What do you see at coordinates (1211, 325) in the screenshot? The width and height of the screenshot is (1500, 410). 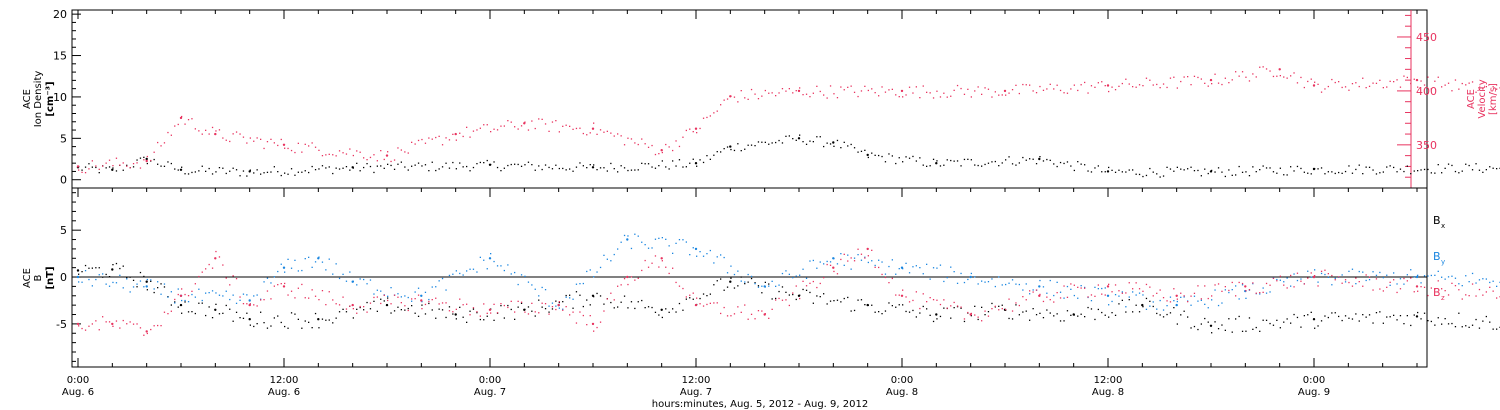 I see `bx-point` at bounding box center [1211, 325].